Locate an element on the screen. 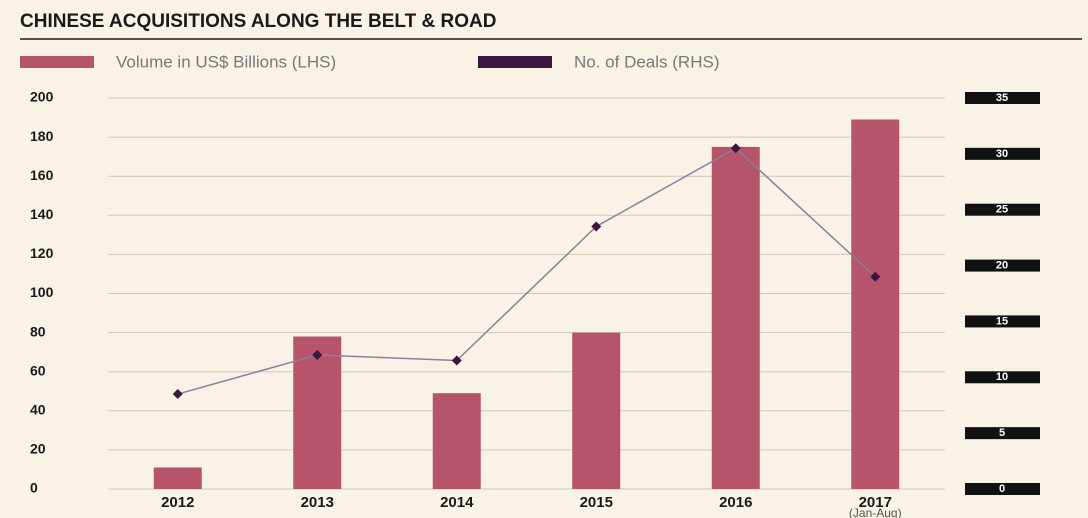 The image size is (1088, 518). y2-tick-label: 35 is located at coordinates (1002, 98).